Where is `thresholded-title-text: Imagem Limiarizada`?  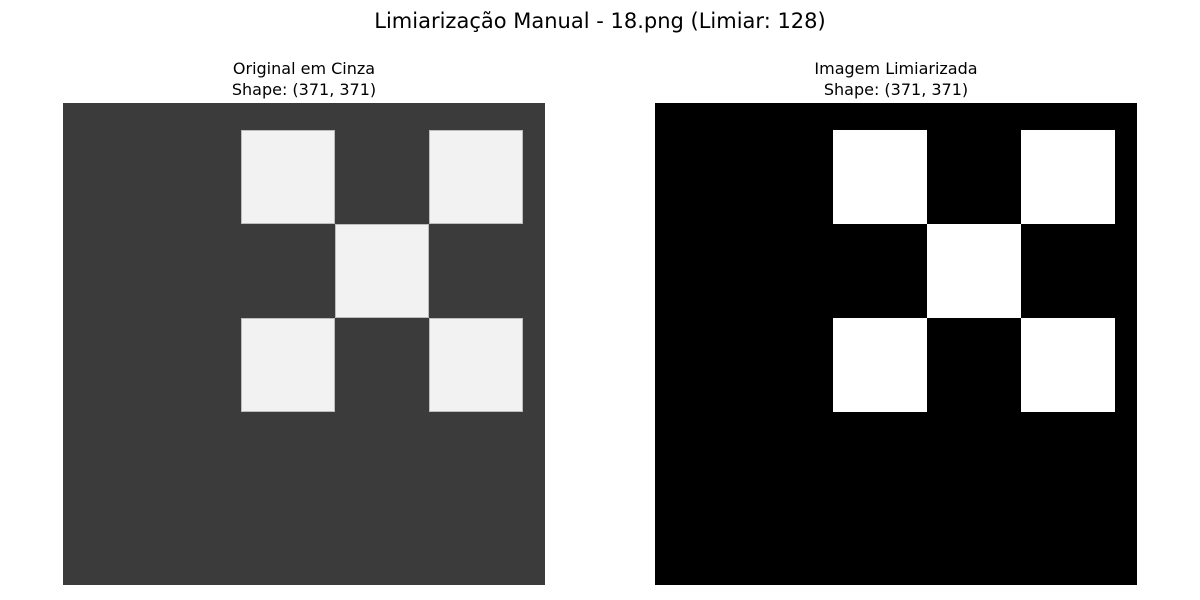 thresholded-title-text: Imagem Limiarizada is located at coordinates (896, 68).